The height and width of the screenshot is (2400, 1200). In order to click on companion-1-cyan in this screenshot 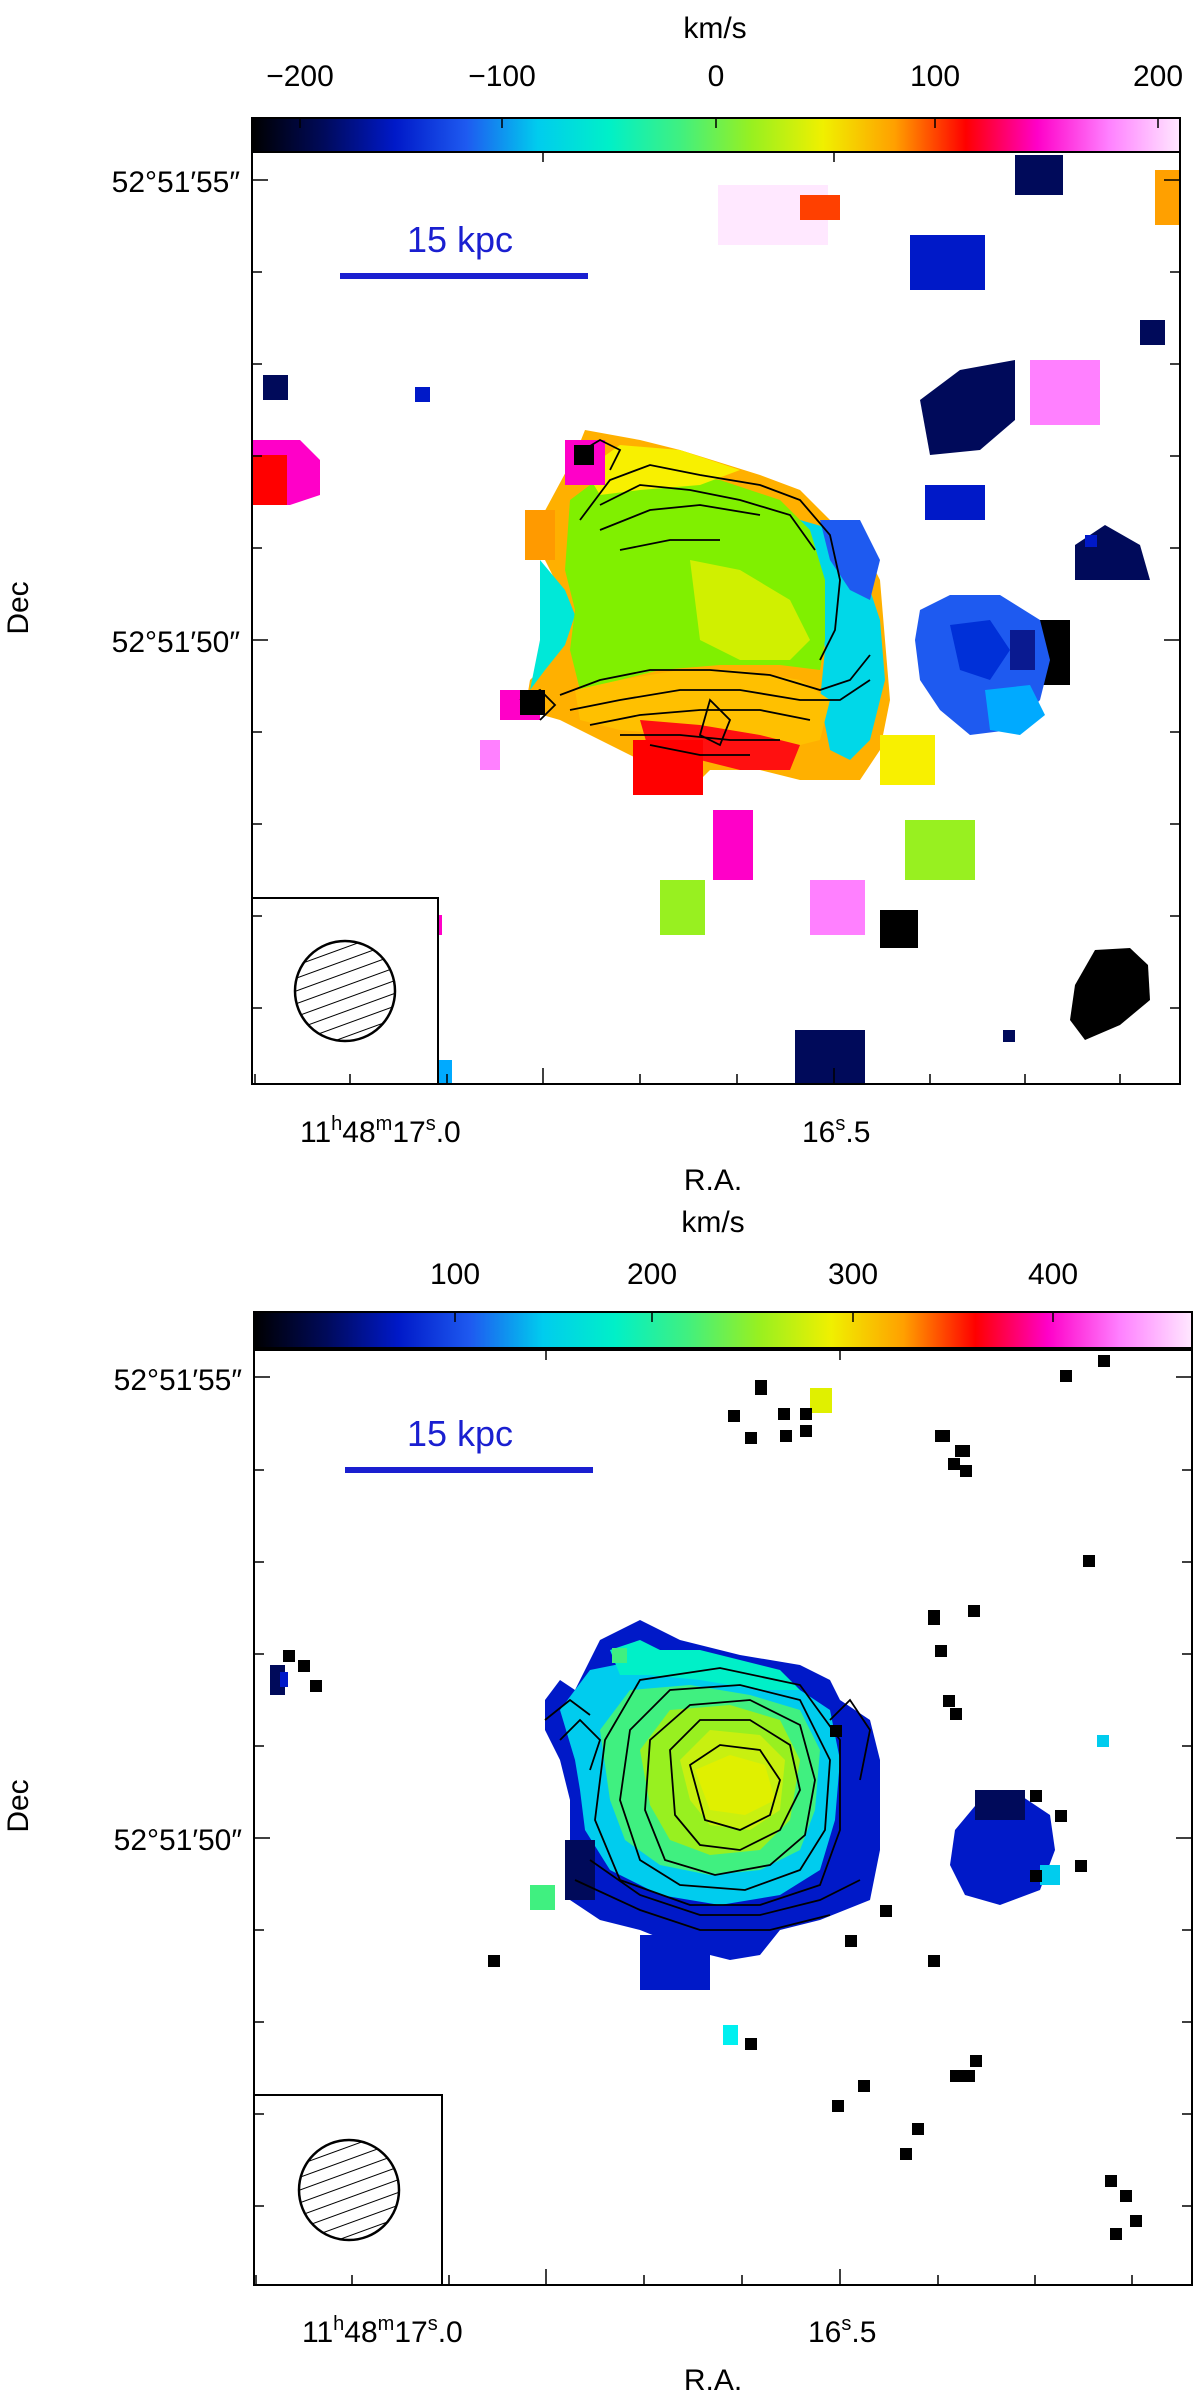, I will do `click(1015, 710)`.